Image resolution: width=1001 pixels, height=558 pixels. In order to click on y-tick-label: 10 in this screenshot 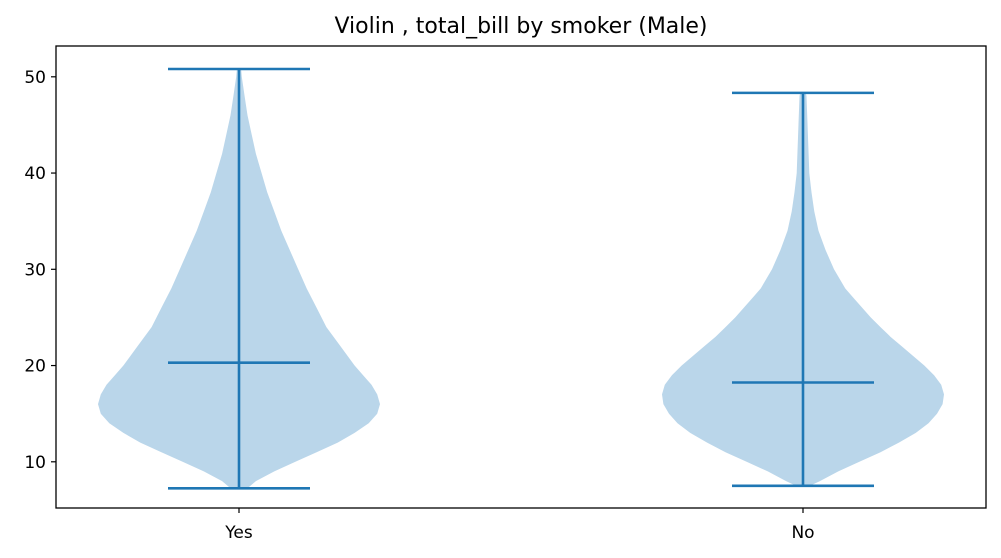, I will do `click(35, 463)`.